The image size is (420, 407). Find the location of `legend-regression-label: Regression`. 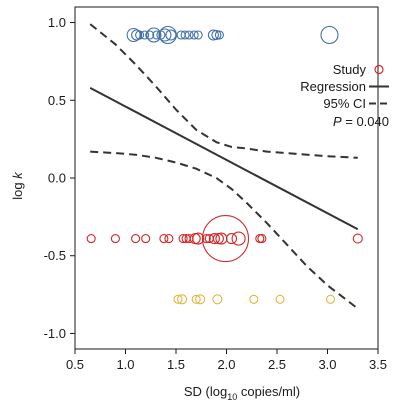

legend-regression-label: Regression is located at coordinates (333, 86).